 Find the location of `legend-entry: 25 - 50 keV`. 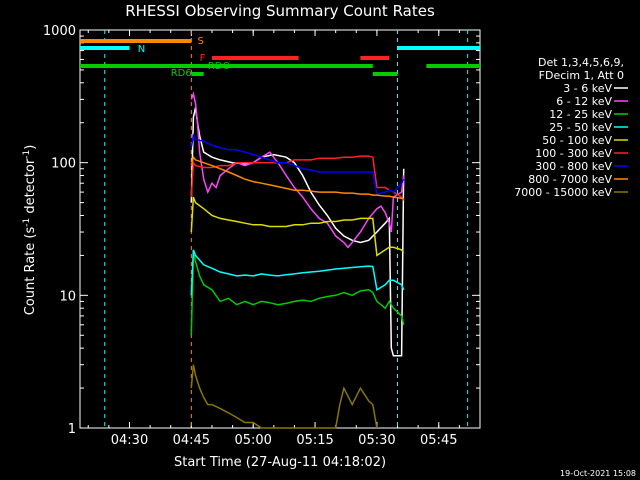

legend-entry: 25 - 50 keV is located at coordinates (580, 127).